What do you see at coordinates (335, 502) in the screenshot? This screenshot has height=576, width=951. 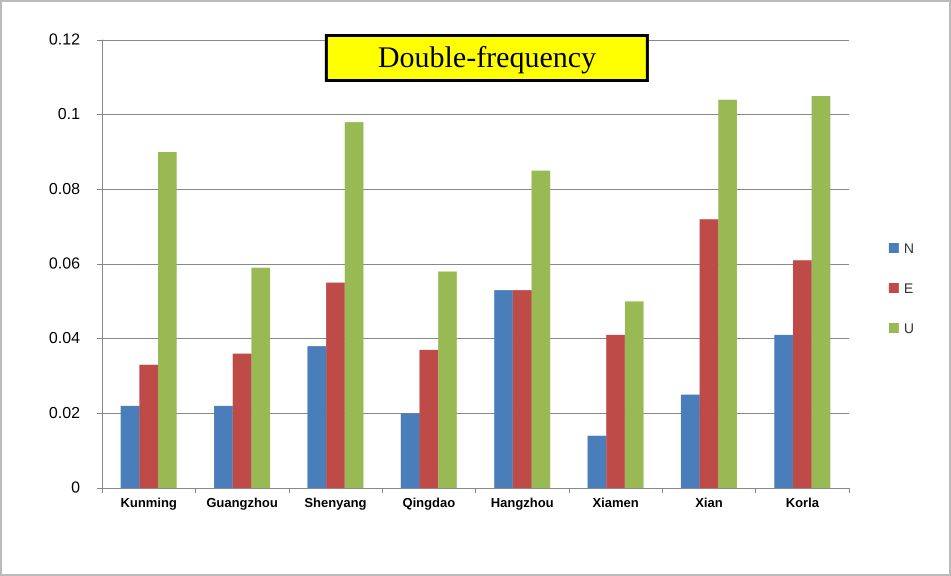 I see `x-tick-label: Shenyang` at bounding box center [335, 502].